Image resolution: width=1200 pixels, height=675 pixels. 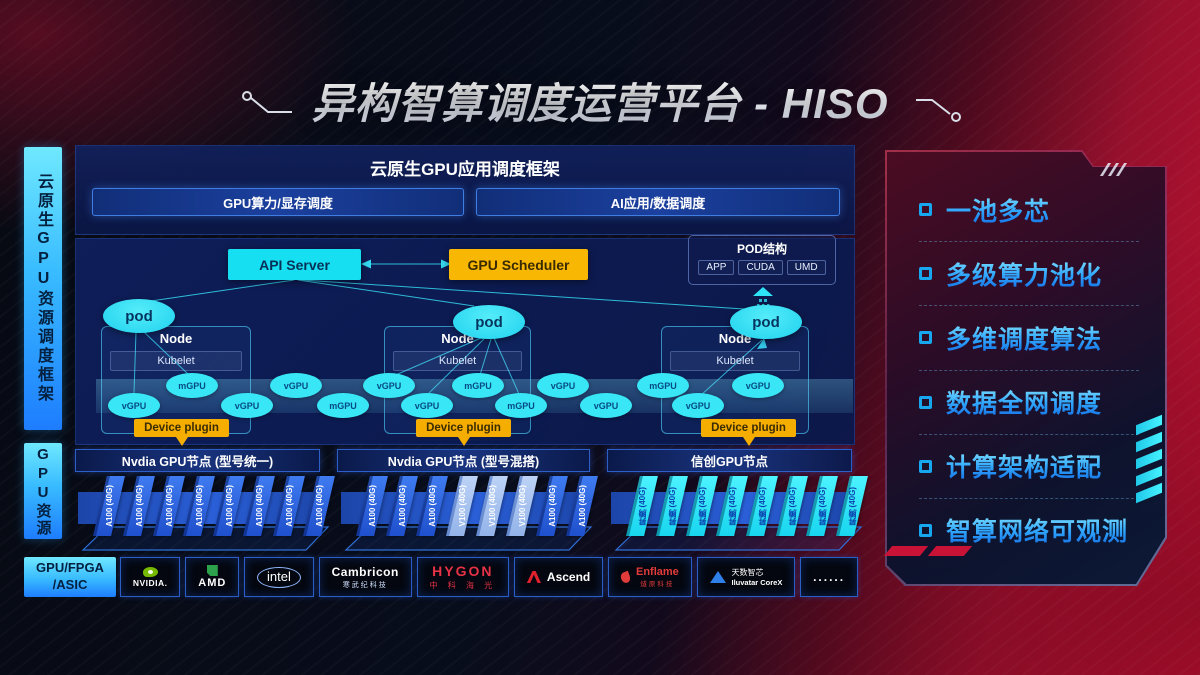 I want to click on vendor-iluvatar: 天数智芯 Iluvatar CoreX, so click(x=746, y=577).